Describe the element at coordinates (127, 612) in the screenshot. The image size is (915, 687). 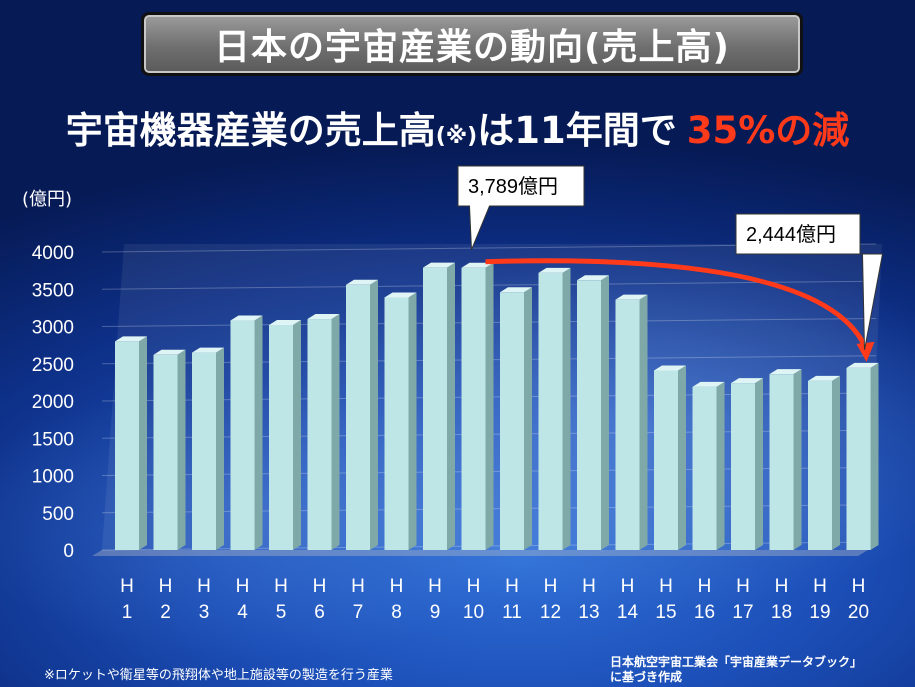
I see `x-tick-label: 1` at that location.